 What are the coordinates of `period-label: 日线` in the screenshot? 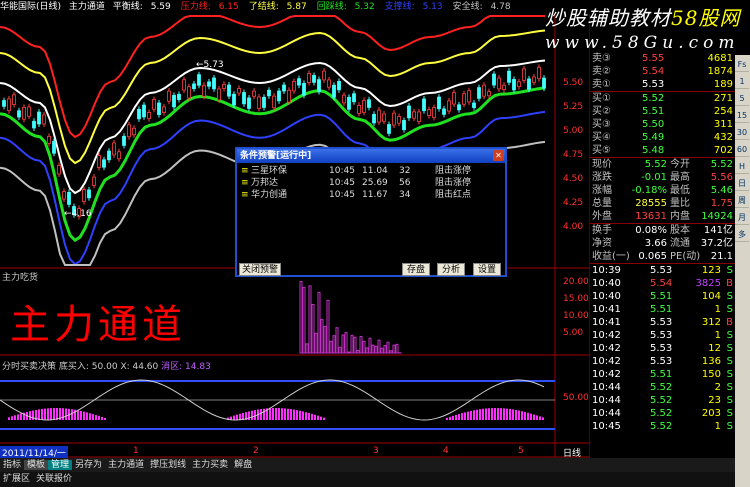 It's located at (572, 454).